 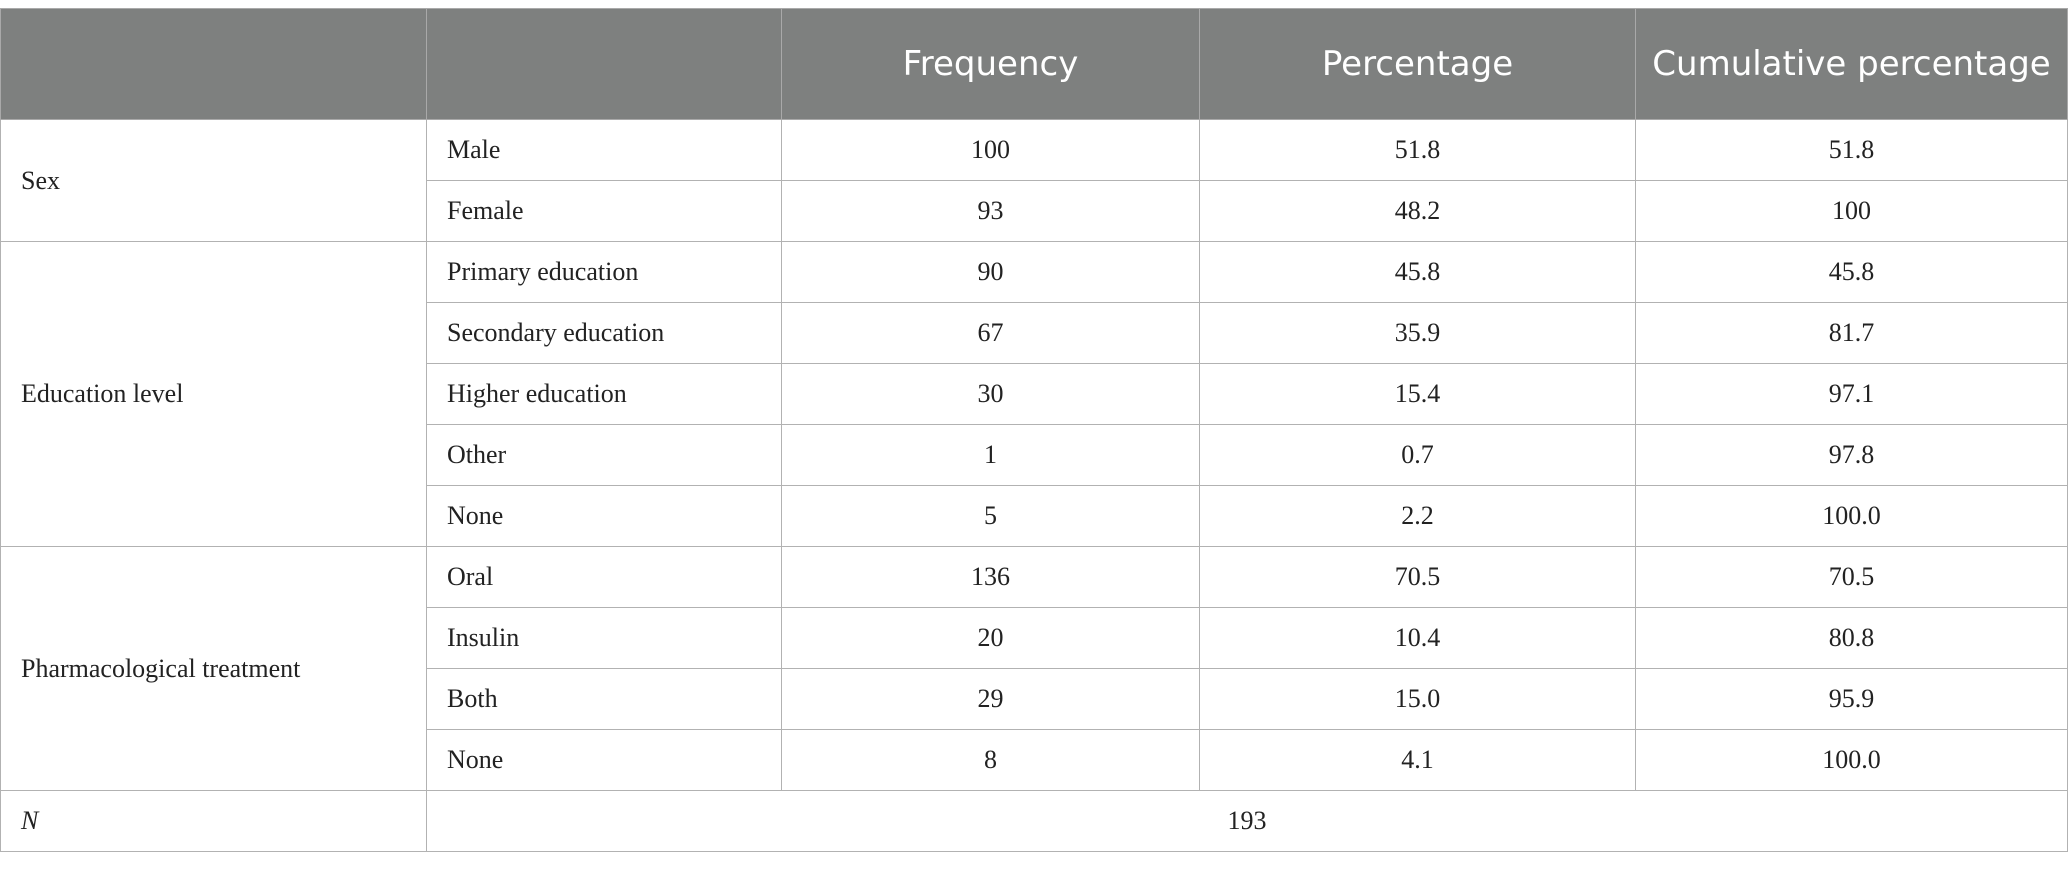 What do you see at coordinates (1417, 455) in the screenshot?
I see `percentage-cell: 0.7` at bounding box center [1417, 455].